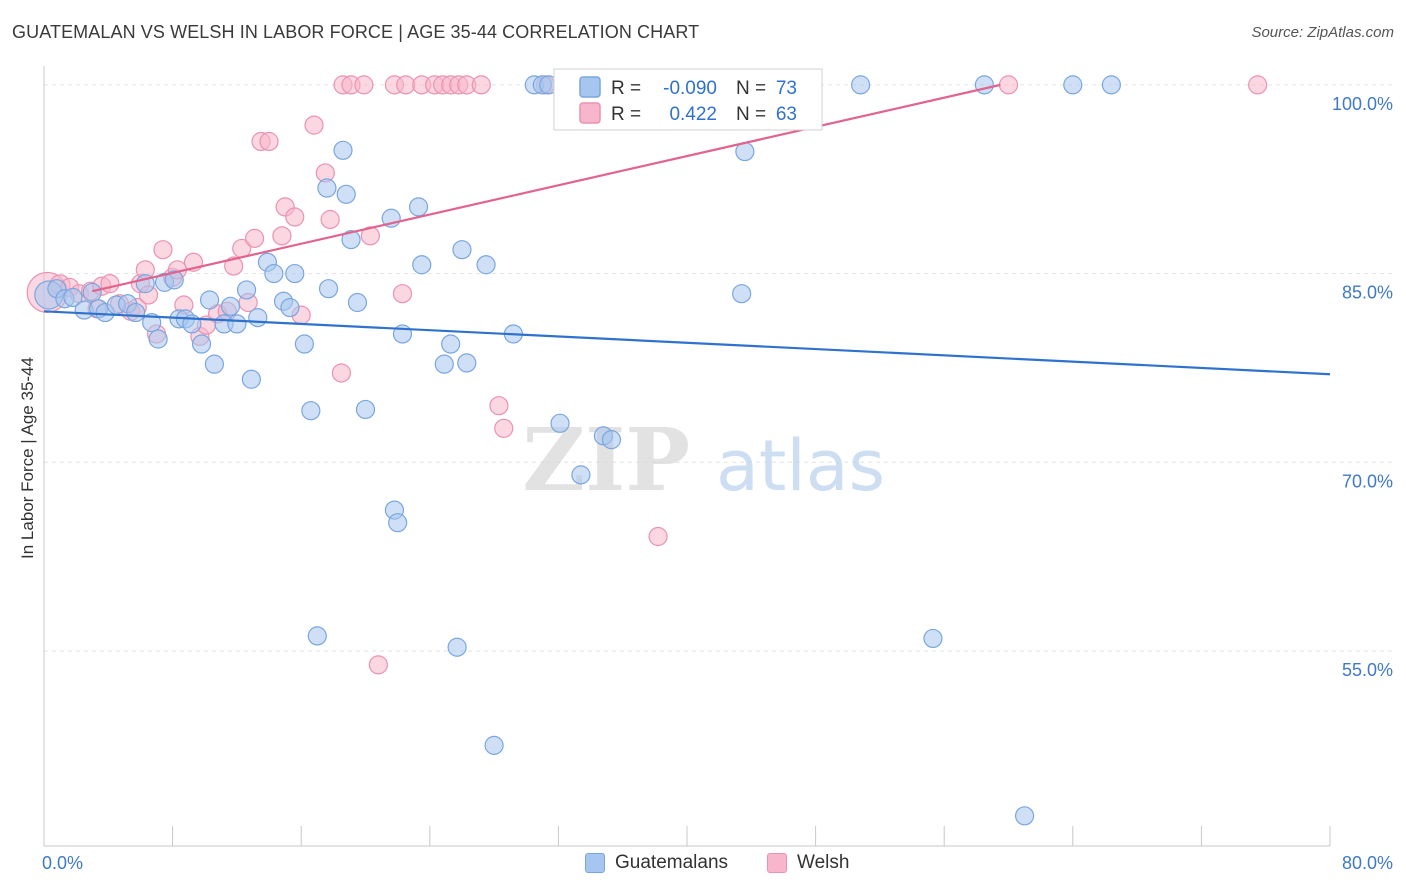 Image resolution: width=1406 pixels, height=892 pixels. I want to click on legend-n-value-welsh: 63, so click(786, 114).